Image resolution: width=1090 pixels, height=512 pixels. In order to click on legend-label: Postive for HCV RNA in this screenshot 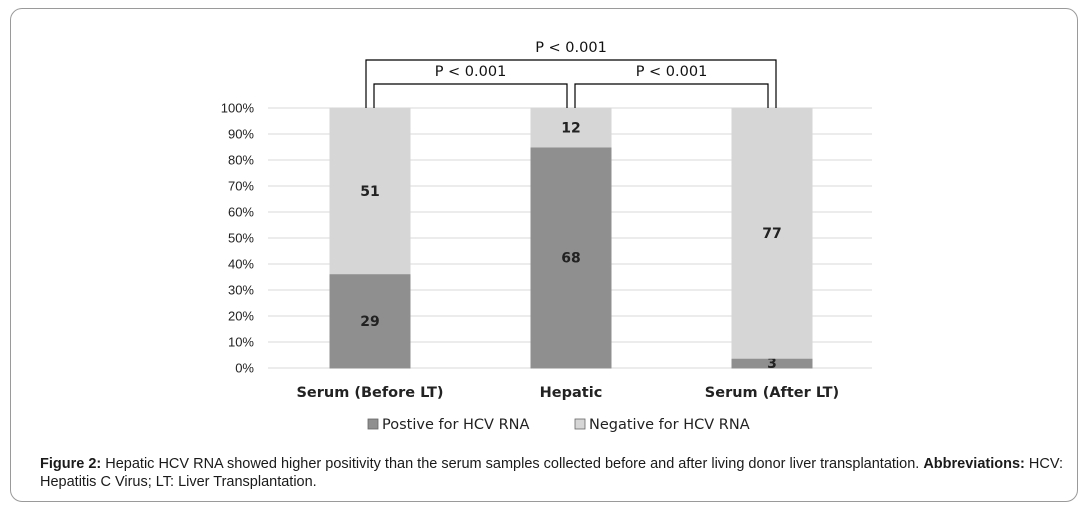, I will do `click(456, 425)`.